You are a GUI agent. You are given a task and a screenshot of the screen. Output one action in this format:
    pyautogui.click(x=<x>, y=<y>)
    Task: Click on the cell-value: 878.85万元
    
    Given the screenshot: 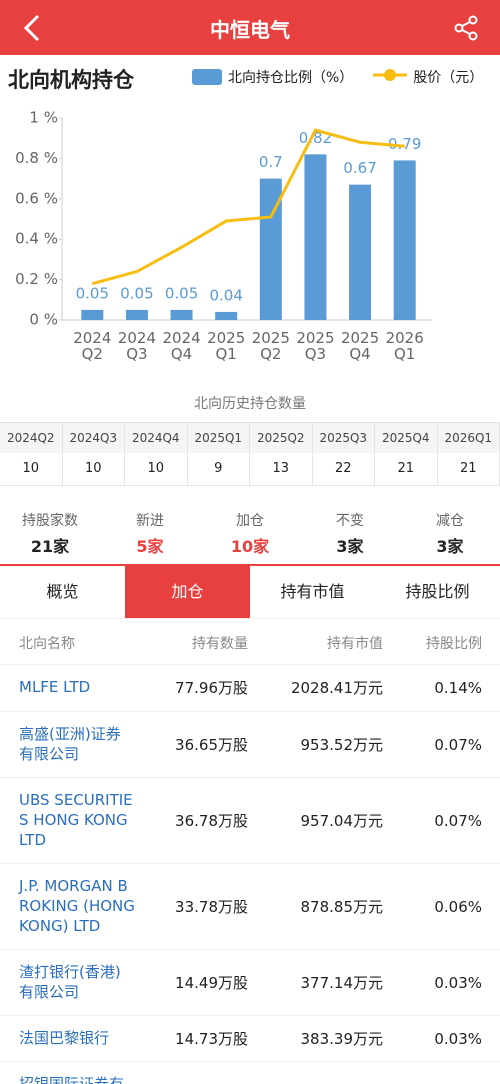 What is the action you would take?
    pyautogui.click(x=342, y=907)
    